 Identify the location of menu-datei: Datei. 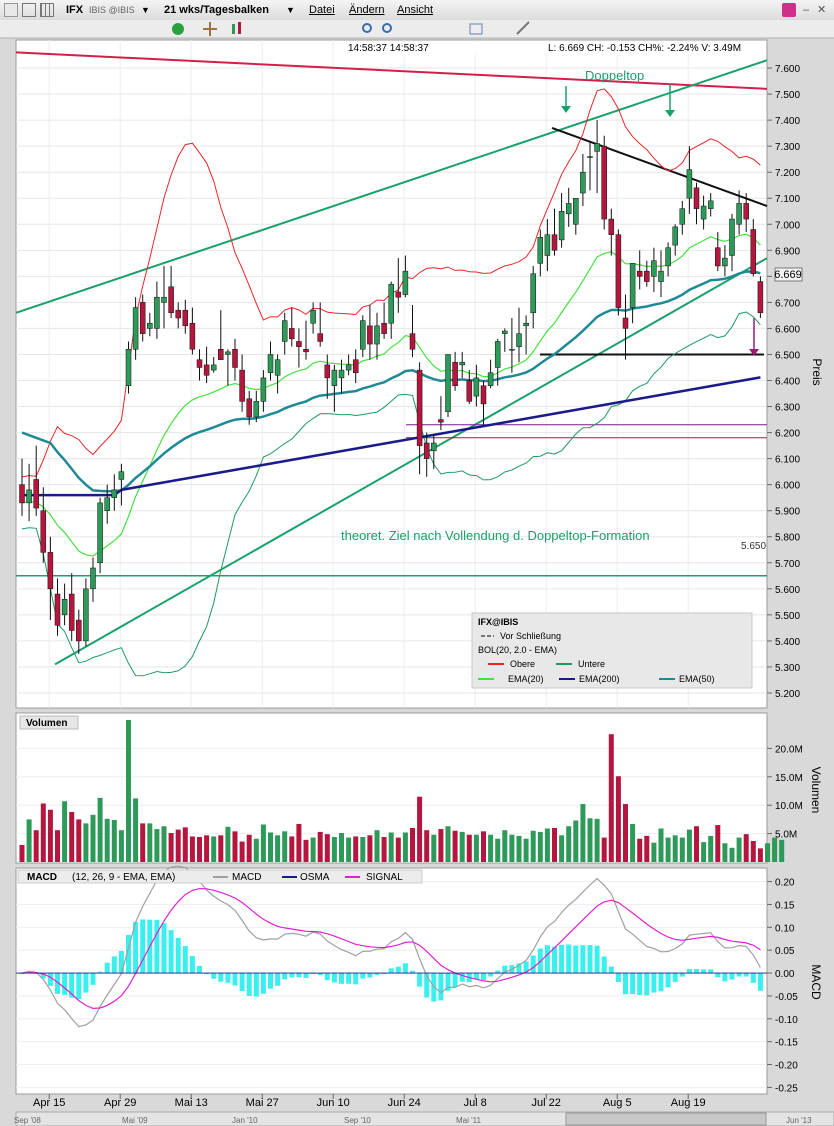
(322, 10).